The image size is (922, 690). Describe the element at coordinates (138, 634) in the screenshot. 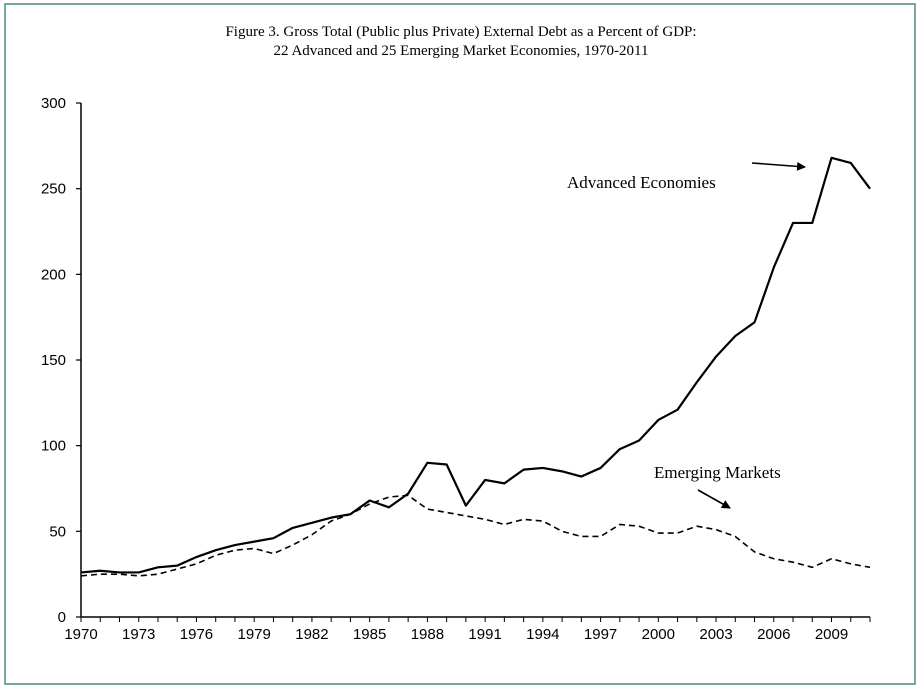

I see `x-tick-label: 1973` at that location.